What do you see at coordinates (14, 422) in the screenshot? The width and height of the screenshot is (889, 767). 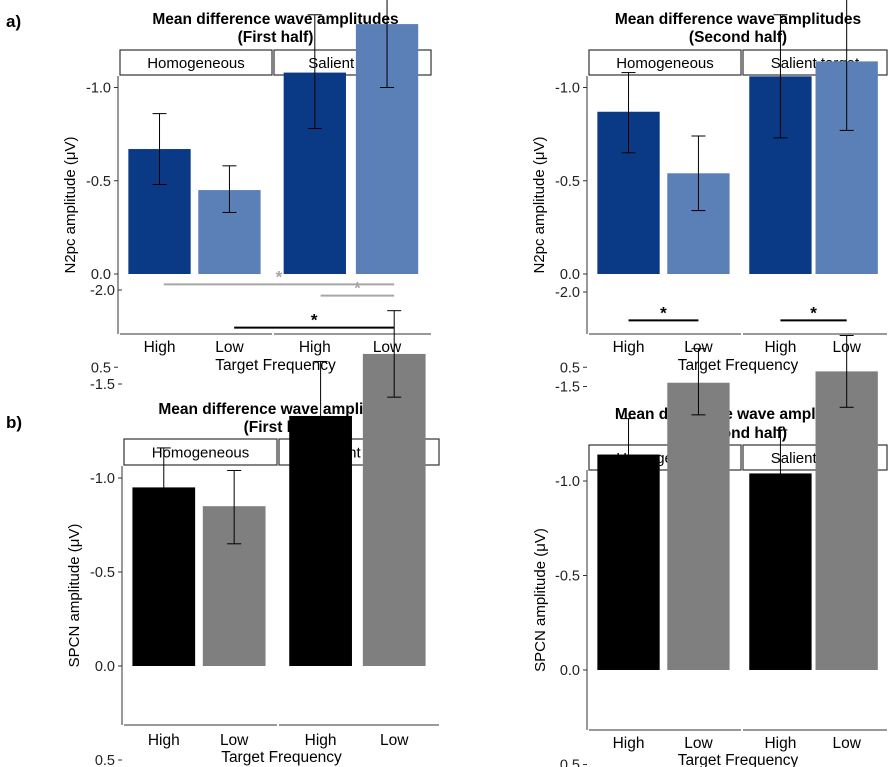 I see `panel-label-b: b)` at bounding box center [14, 422].